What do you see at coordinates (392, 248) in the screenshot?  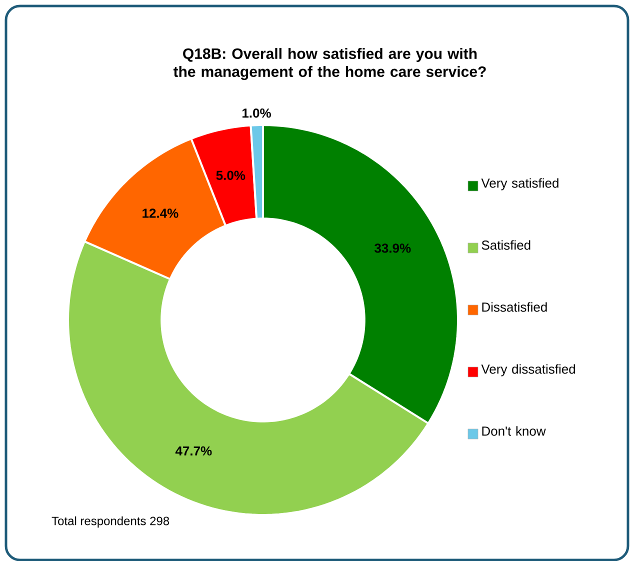 I see `data-label: 33.9%` at bounding box center [392, 248].